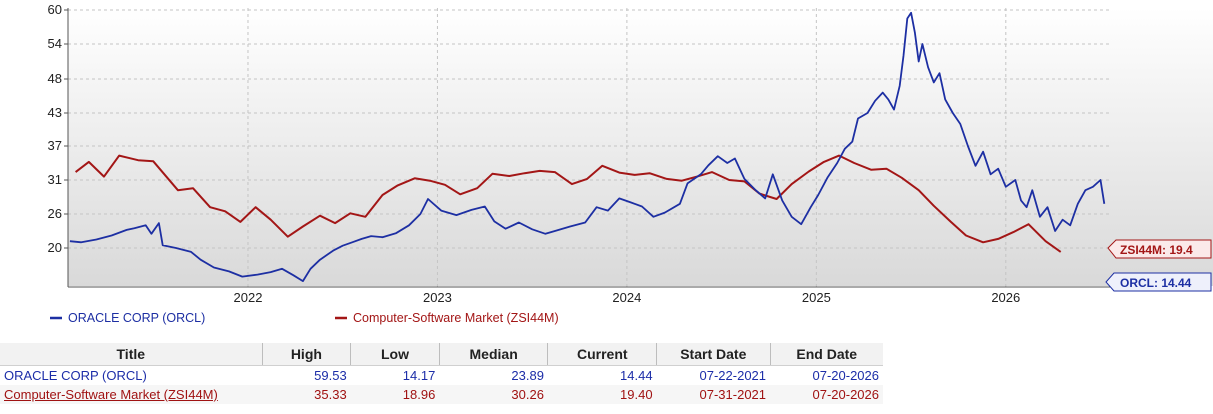 This screenshot has width=1213, height=414. I want to click on row-zsi-name: Computer-Software Market (ZSI44M), so click(131, 394).